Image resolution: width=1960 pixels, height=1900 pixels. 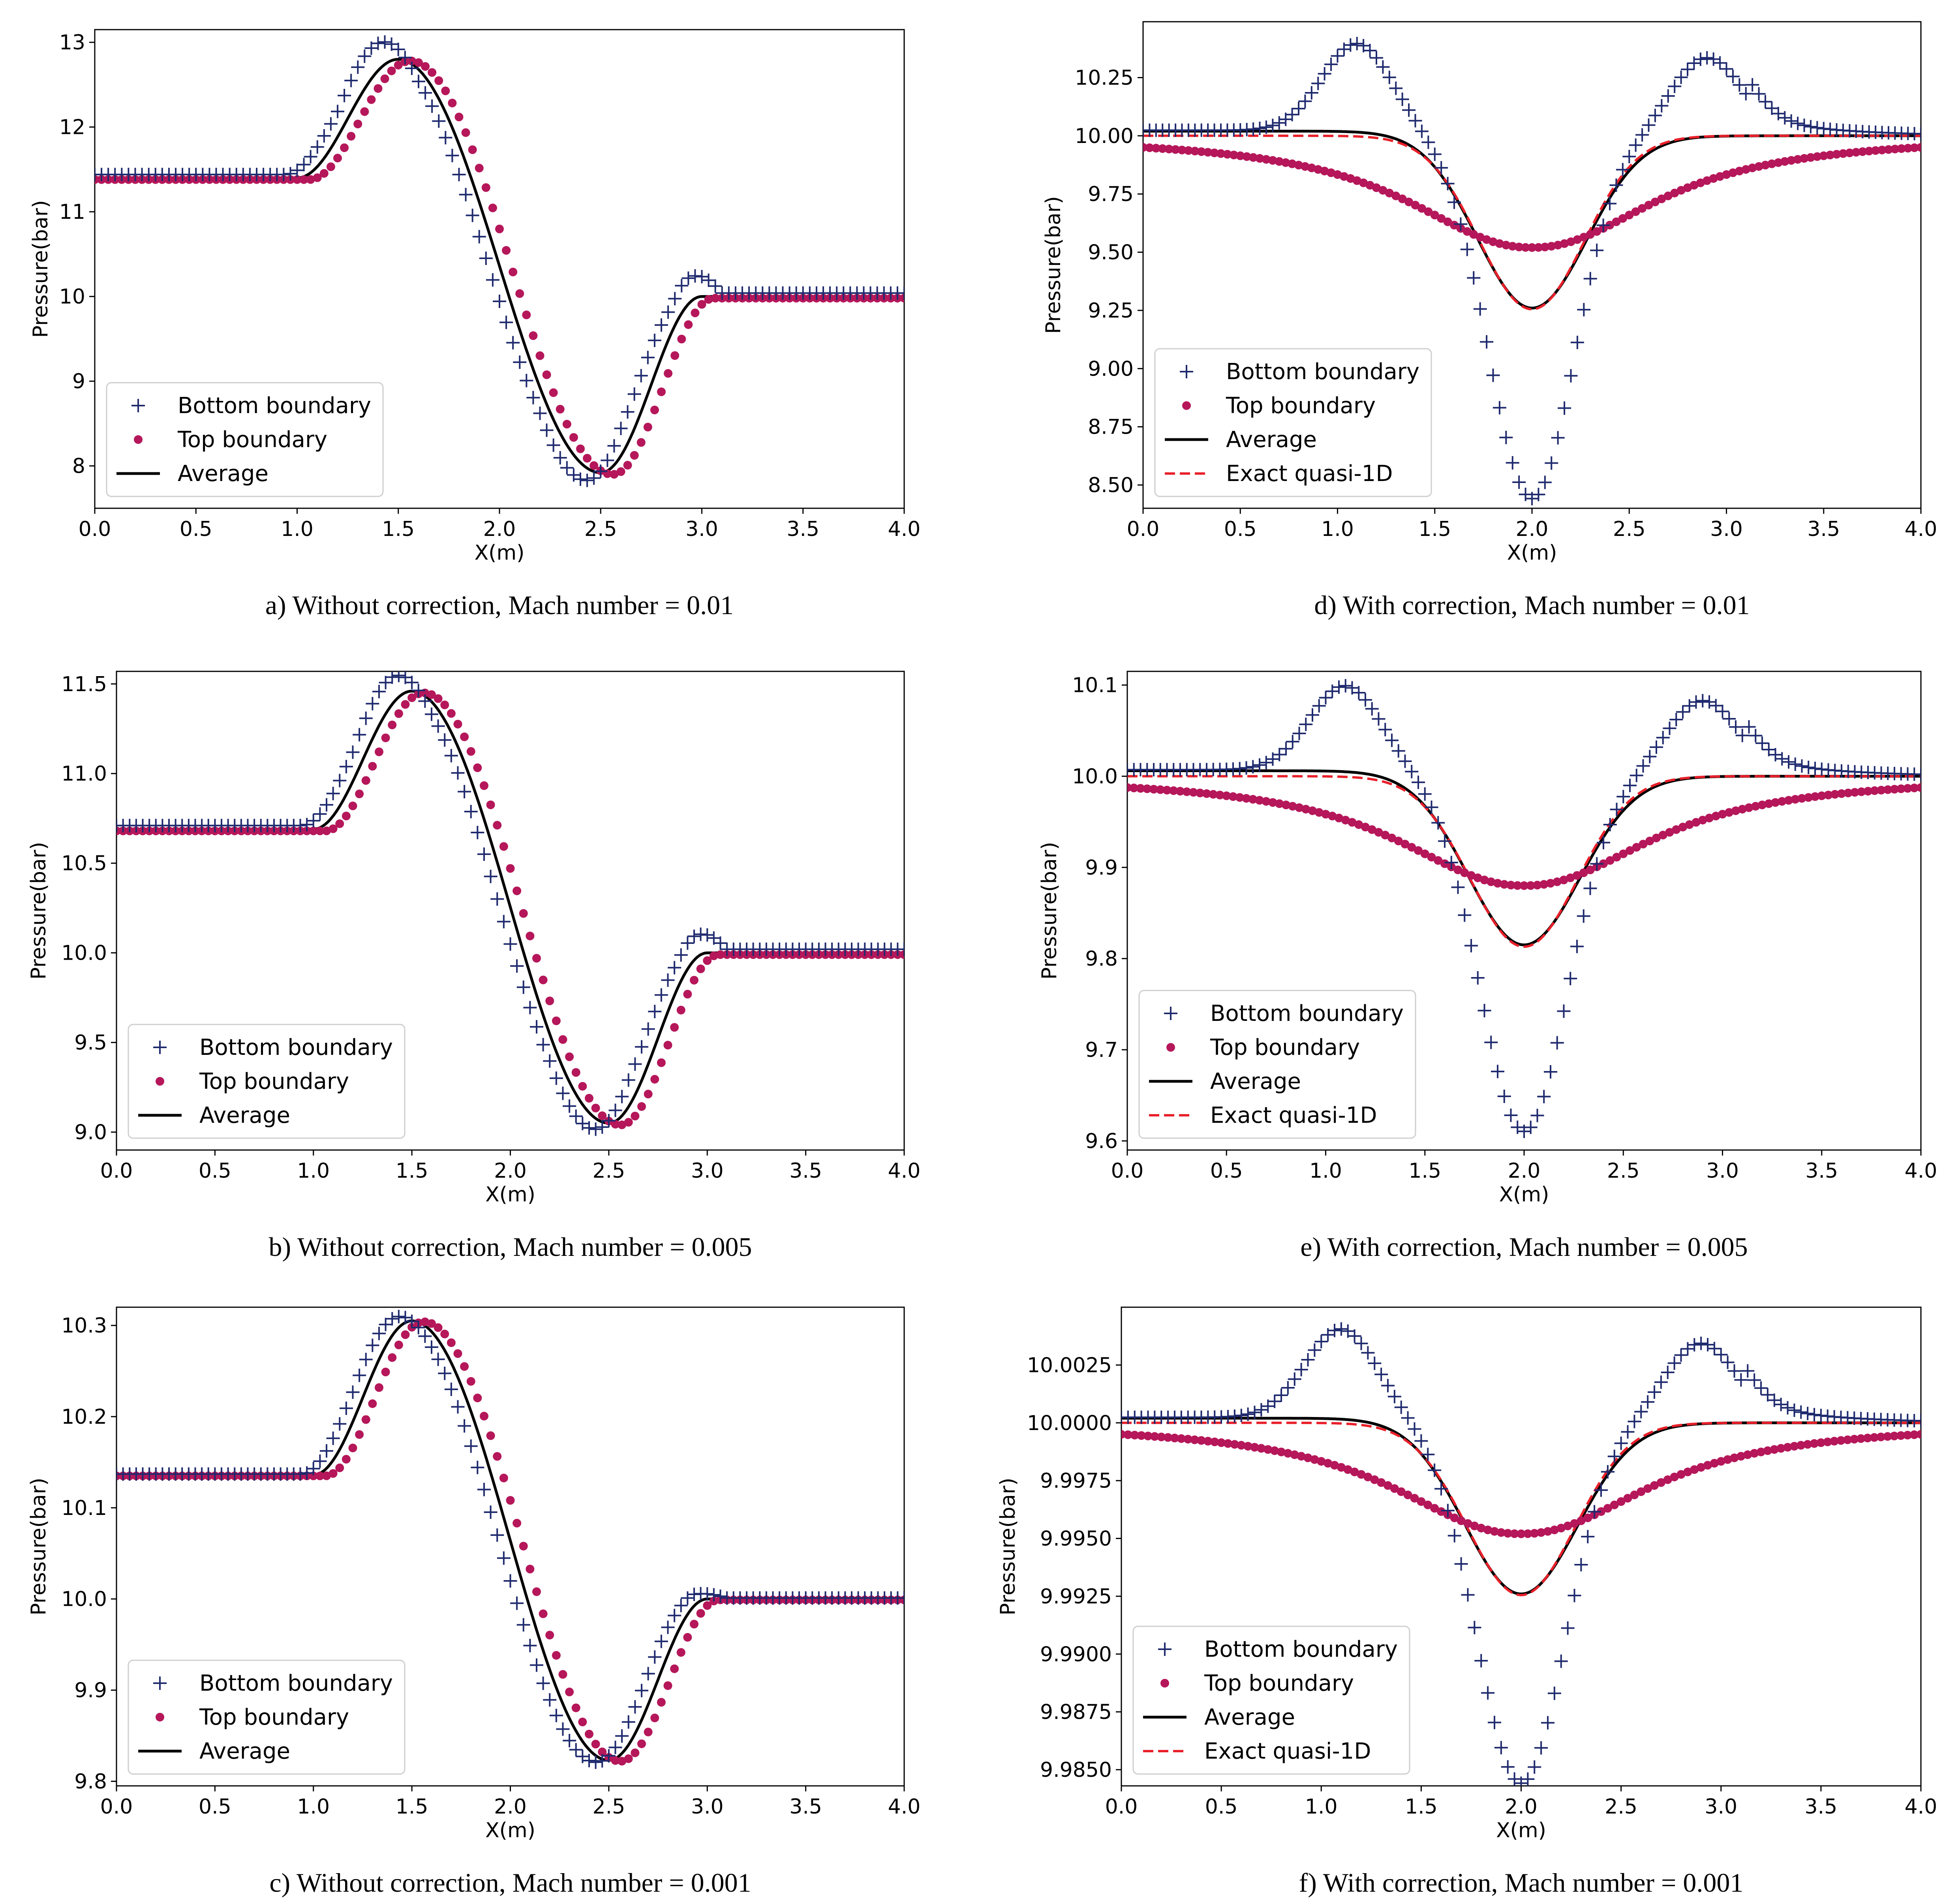 What do you see at coordinates (707, 1171) in the screenshot?
I see `x-tick-label: 3.0` at bounding box center [707, 1171].